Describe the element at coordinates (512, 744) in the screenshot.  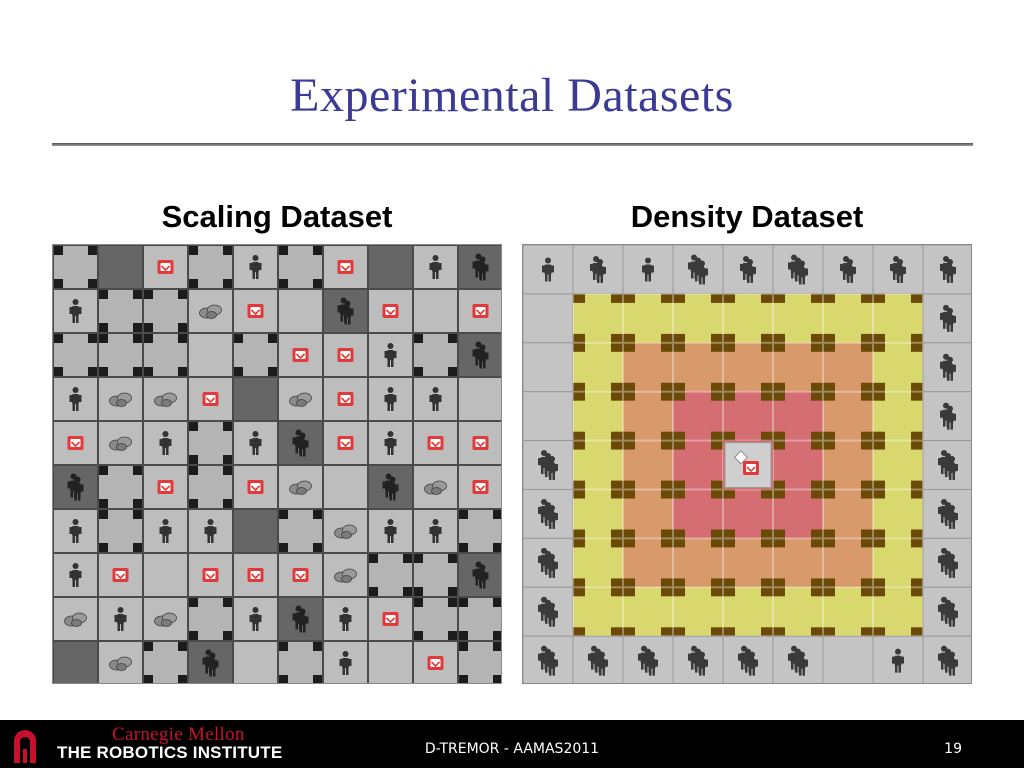
I see `footer-bar` at that location.